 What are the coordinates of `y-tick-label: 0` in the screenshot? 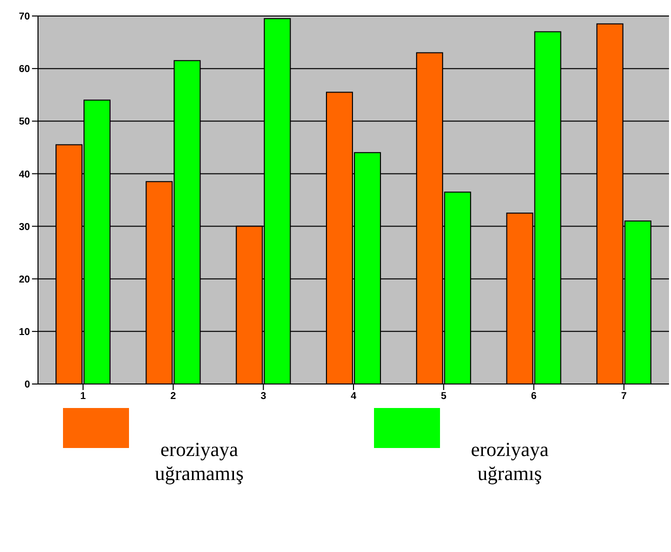 It's located at (27, 385).